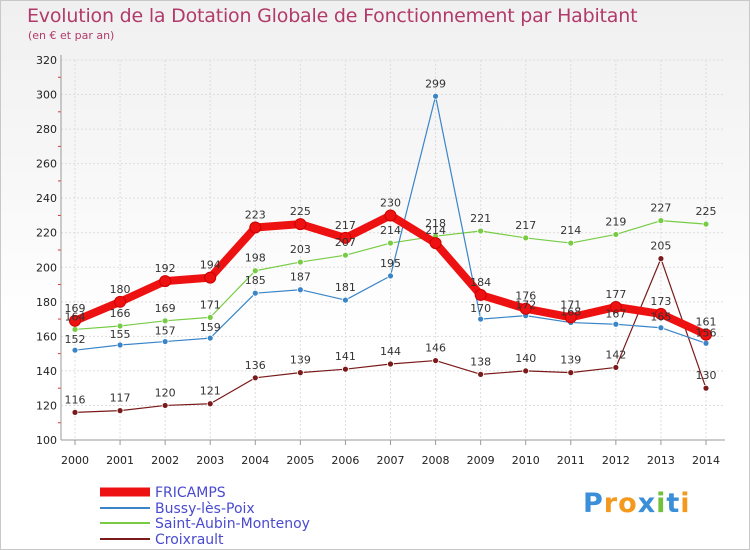 The width and height of the screenshot is (750, 550). What do you see at coordinates (480, 282) in the screenshot?
I see `fricamps-data-label: 184` at bounding box center [480, 282].